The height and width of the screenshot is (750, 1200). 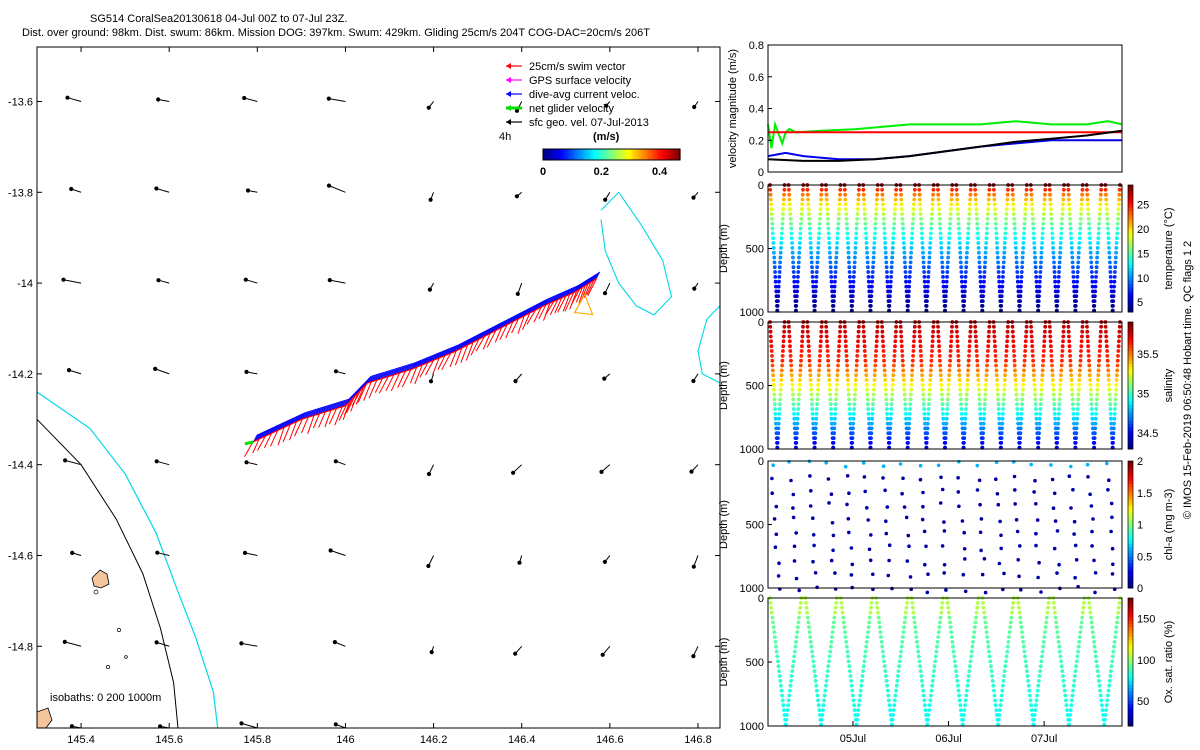 What do you see at coordinates (752, 450) in the screenshot?
I see `profile-y-tick-label: 1000` at bounding box center [752, 450].